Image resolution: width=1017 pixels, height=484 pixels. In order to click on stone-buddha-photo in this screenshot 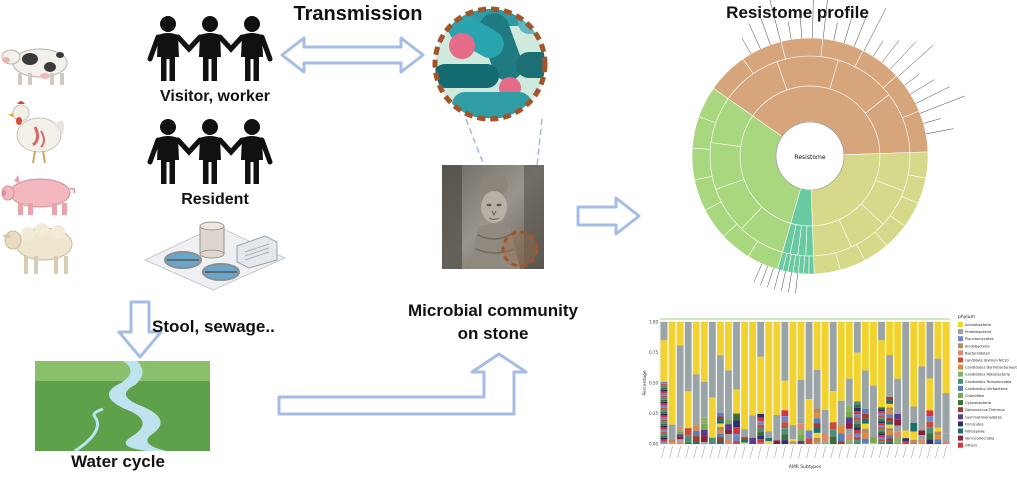, I will do `click(493, 217)`.